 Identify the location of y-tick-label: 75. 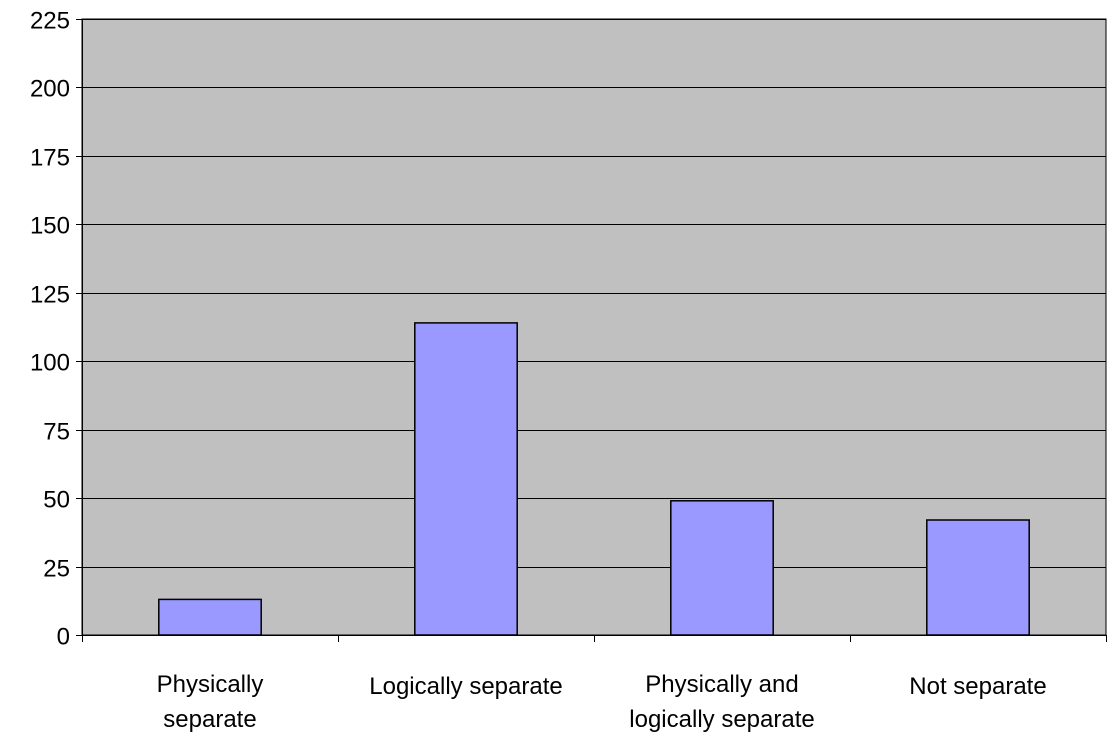
(56, 432).